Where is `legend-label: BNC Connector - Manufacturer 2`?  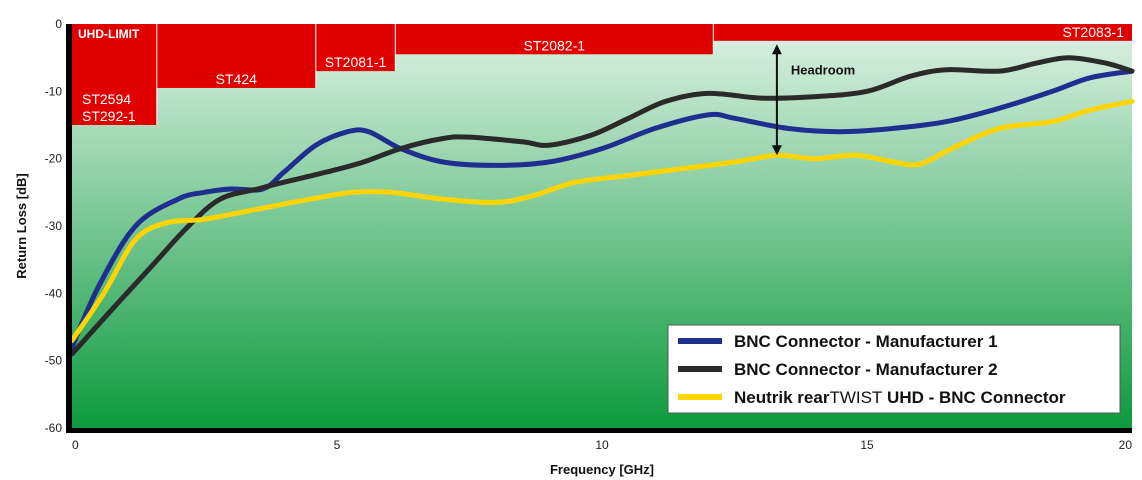 legend-label: BNC Connector - Manufacturer 2 is located at coordinates (866, 369).